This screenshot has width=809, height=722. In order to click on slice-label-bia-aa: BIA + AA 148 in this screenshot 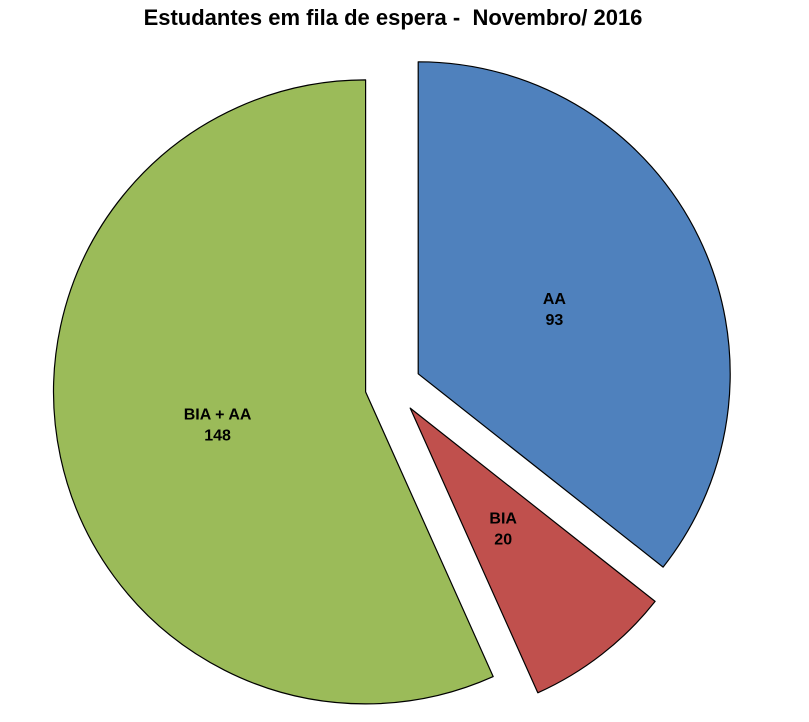, I will do `click(218, 426)`.